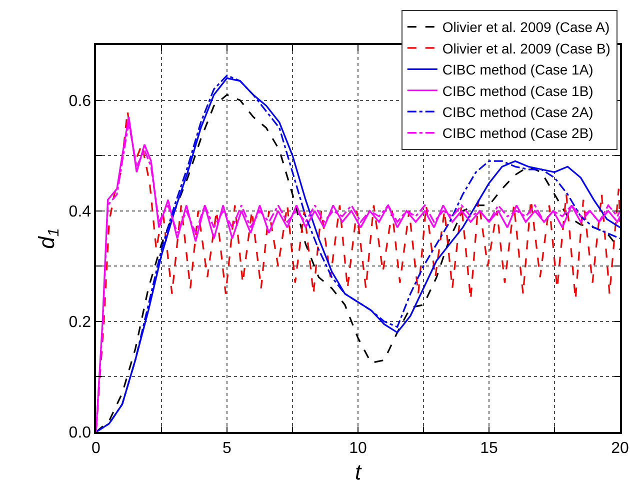 The width and height of the screenshot is (630, 500). Describe the element at coordinates (80, 101) in the screenshot. I see `y-tick-label: 0.6` at that location.